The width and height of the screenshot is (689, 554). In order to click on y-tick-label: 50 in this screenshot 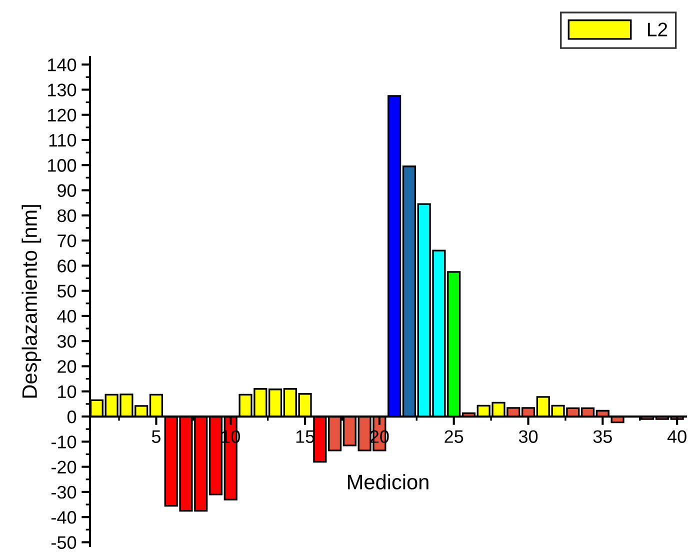, I will do `click(66, 291)`.